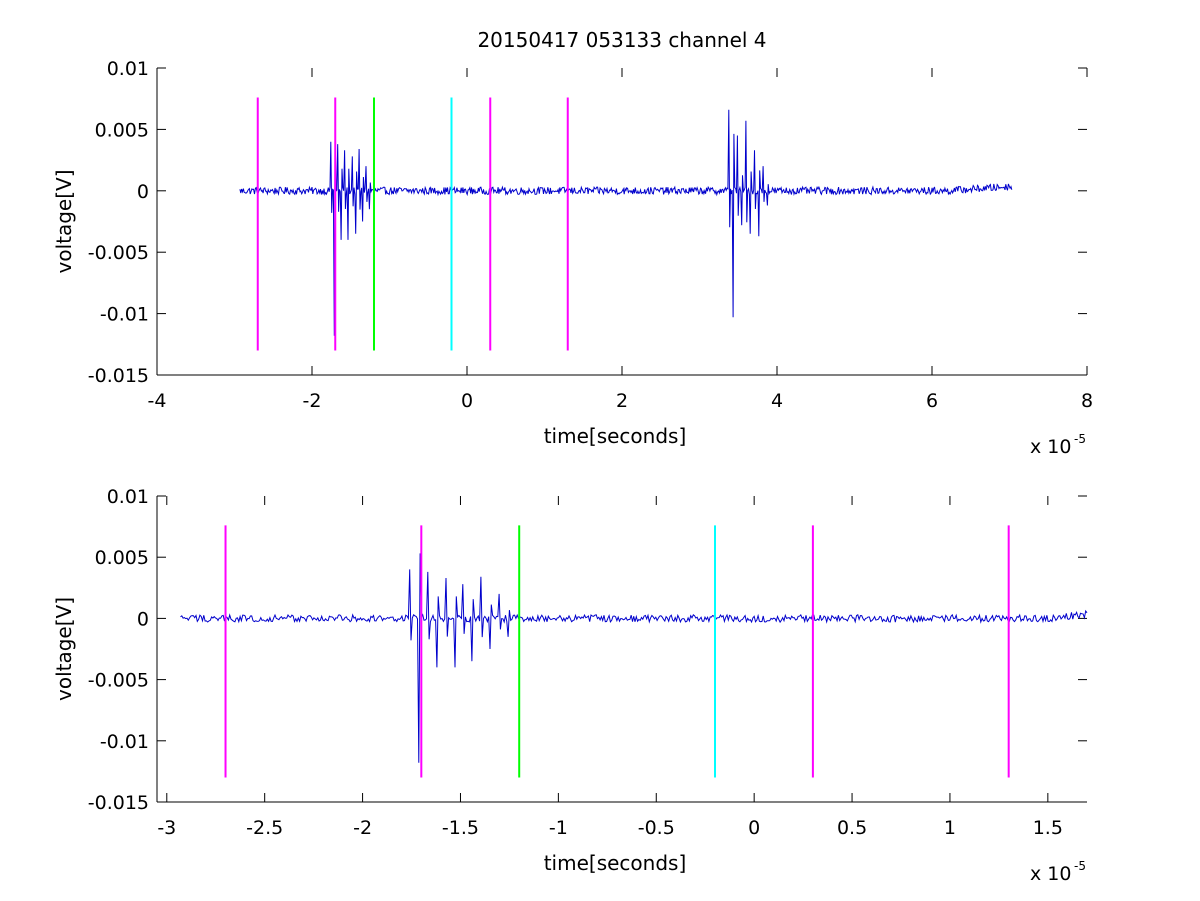 The height and width of the screenshot is (901, 1200). What do you see at coordinates (622, 401) in the screenshot?
I see `x-tick-label: 2` at bounding box center [622, 401].